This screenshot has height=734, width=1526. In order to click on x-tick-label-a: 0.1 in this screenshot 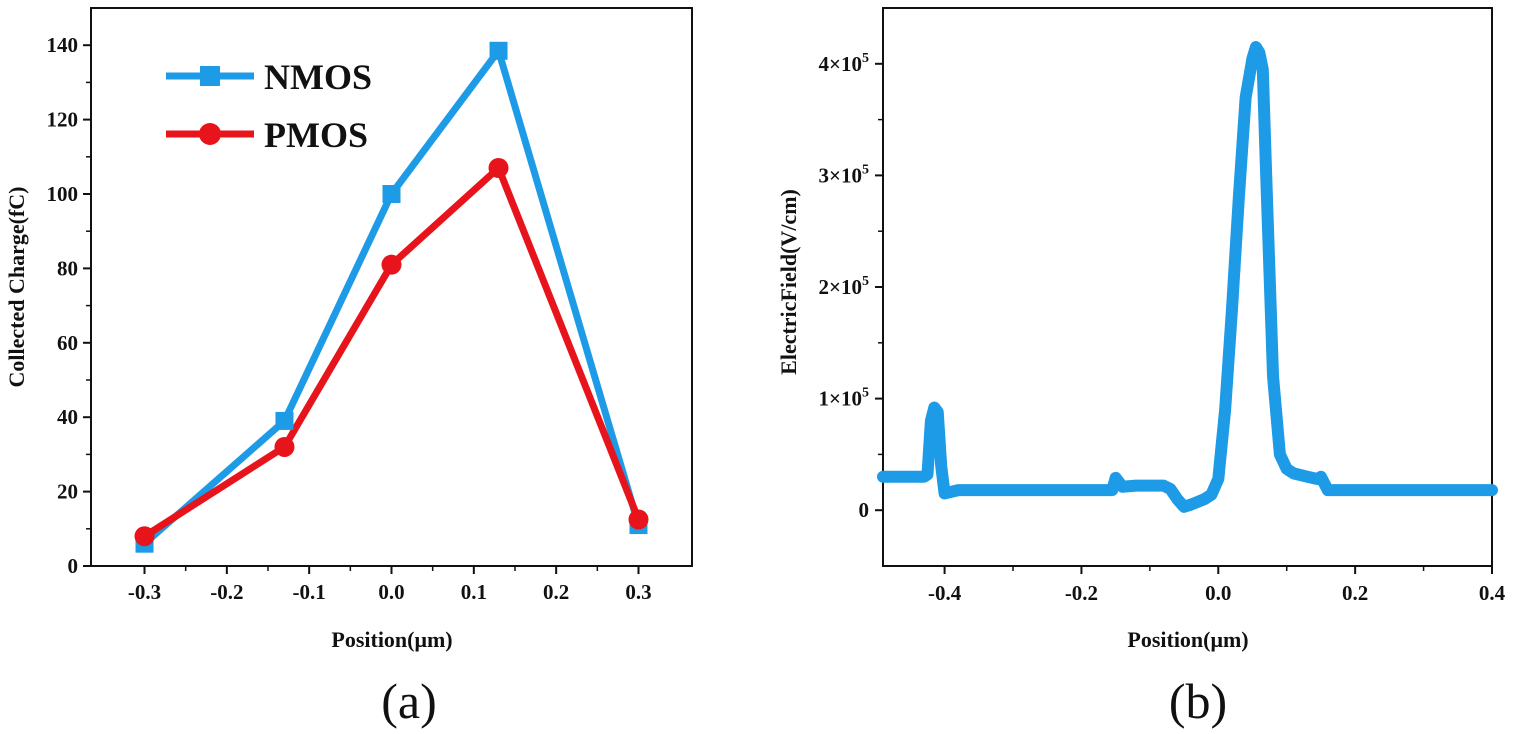, I will do `click(474, 592)`.